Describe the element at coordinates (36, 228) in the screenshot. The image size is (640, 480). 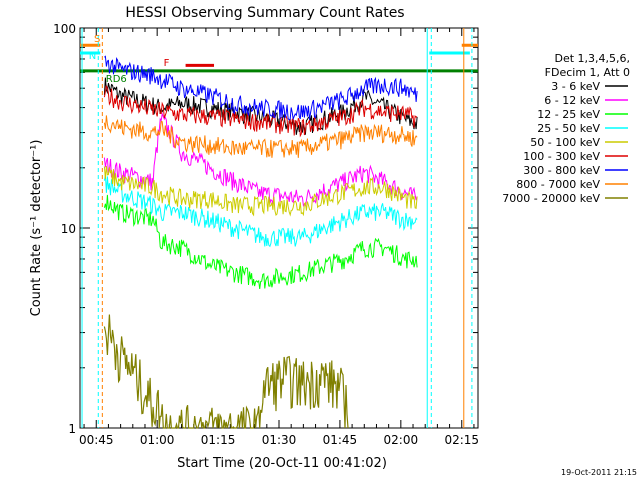
I see `y-axis-label: Count Rate (s⁻¹ detector⁻¹)` at that location.